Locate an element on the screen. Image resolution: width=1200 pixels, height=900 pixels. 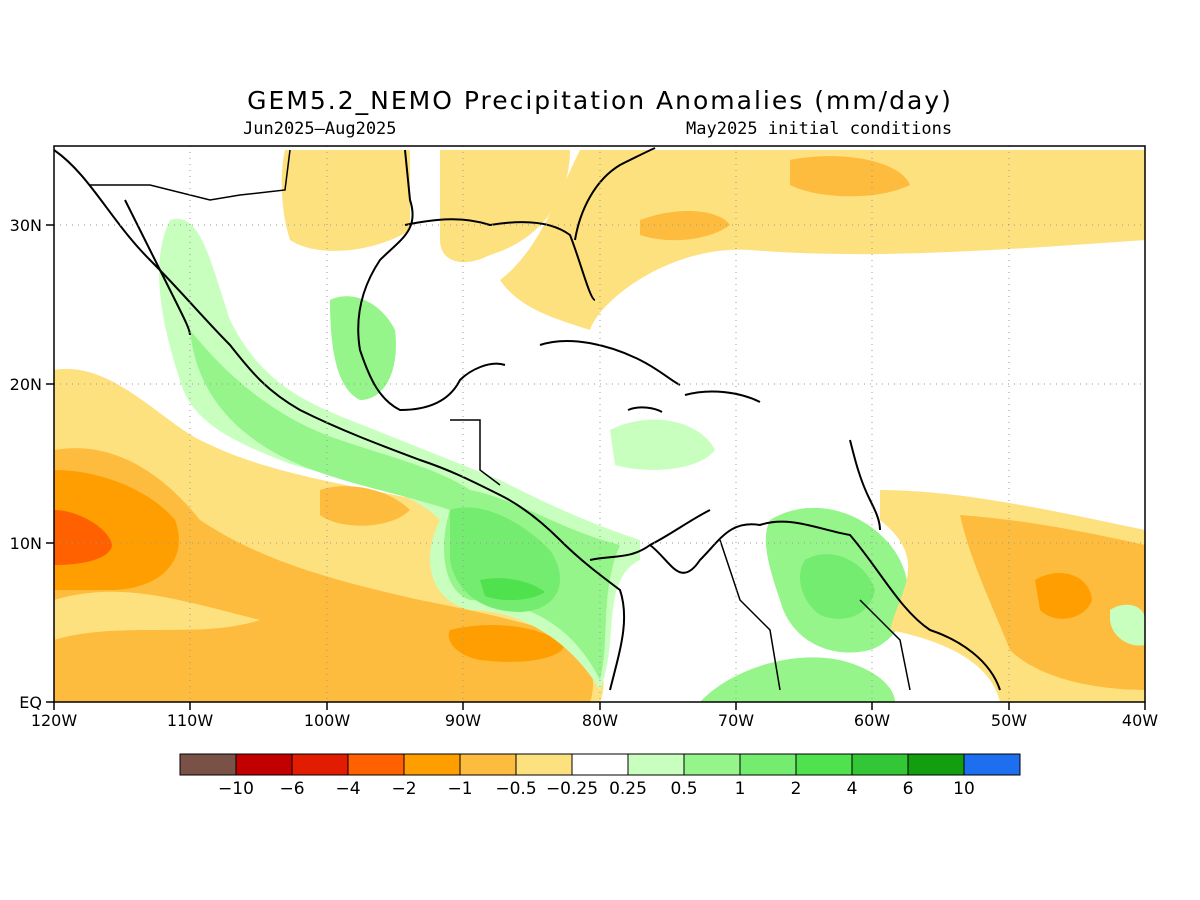
lon-tick-label: 80W is located at coordinates (600, 720).